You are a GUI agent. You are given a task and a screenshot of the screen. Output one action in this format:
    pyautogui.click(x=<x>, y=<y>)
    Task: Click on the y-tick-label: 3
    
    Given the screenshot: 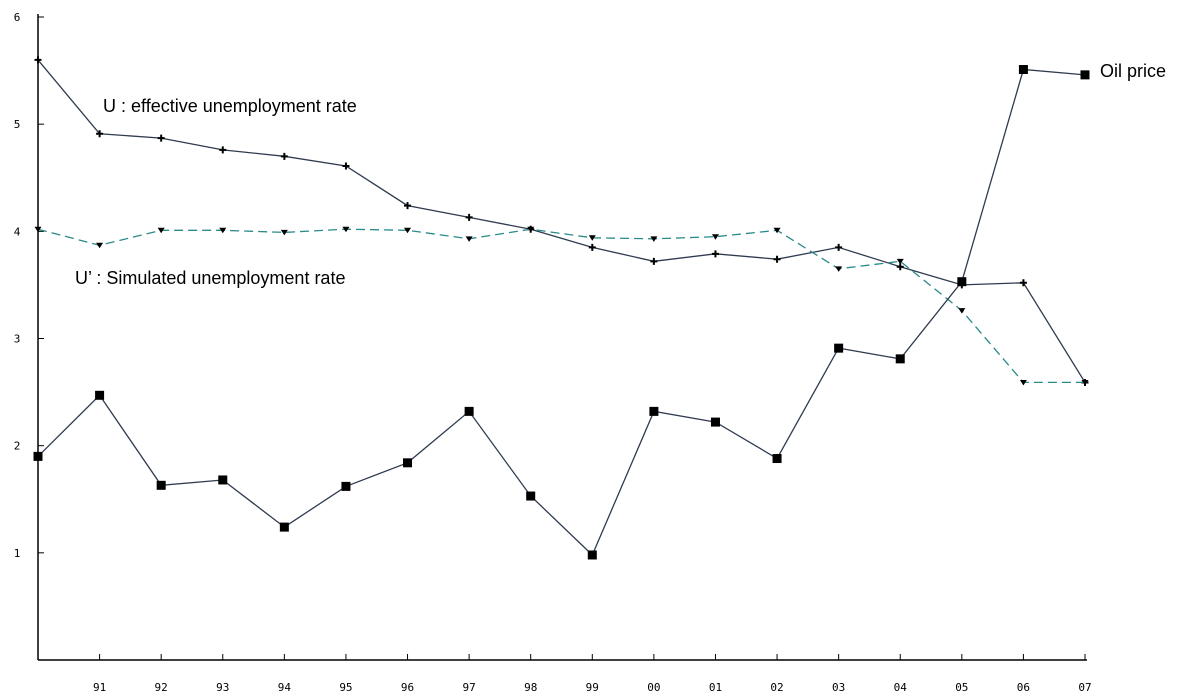 What is the action you would take?
    pyautogui.click(x=17, y=339)
    